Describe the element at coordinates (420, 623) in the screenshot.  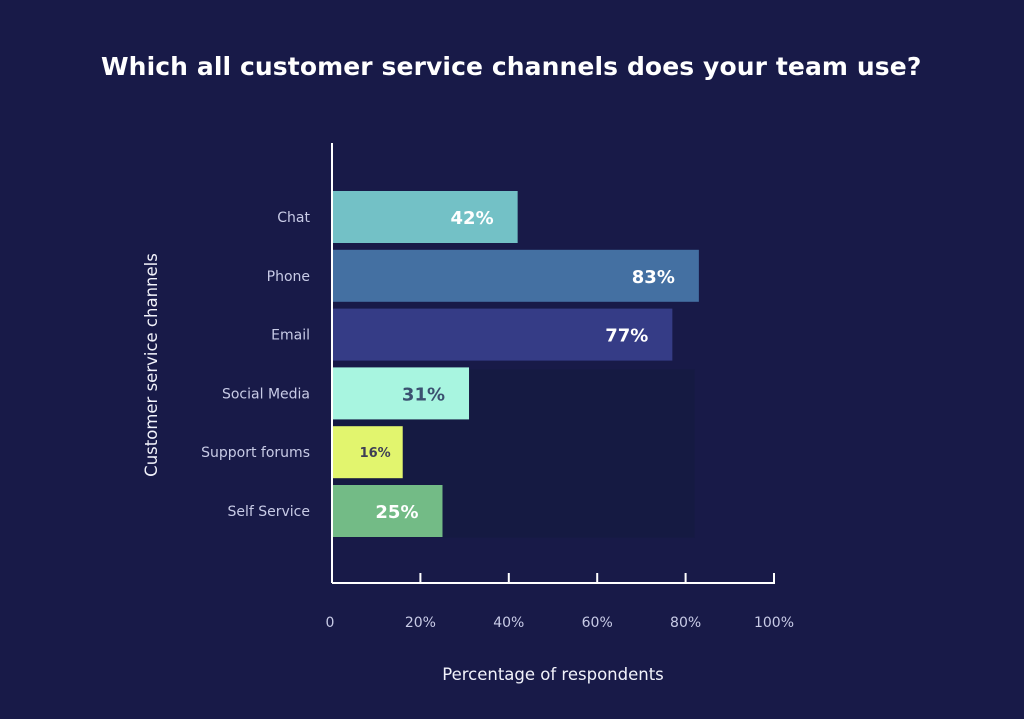
I see `x-tick-label: 20%` at that location.